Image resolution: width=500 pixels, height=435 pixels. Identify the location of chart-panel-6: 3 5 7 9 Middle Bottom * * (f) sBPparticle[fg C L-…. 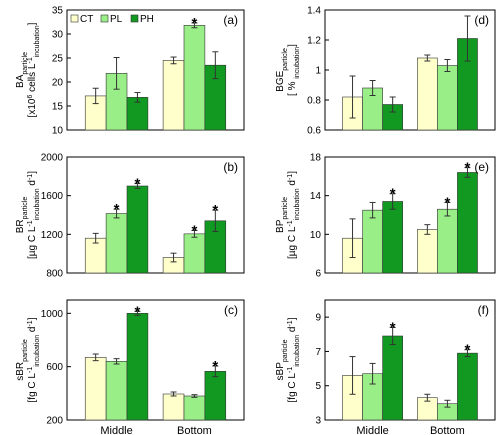
(385, 367).